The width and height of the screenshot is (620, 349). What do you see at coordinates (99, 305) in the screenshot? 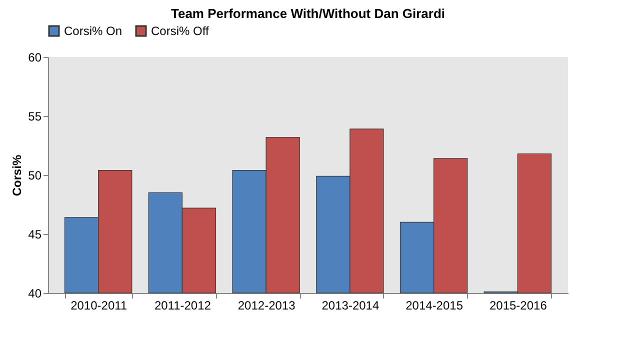
I see `x-tick-label: 2010-2011` at bounding box center [99, 305].